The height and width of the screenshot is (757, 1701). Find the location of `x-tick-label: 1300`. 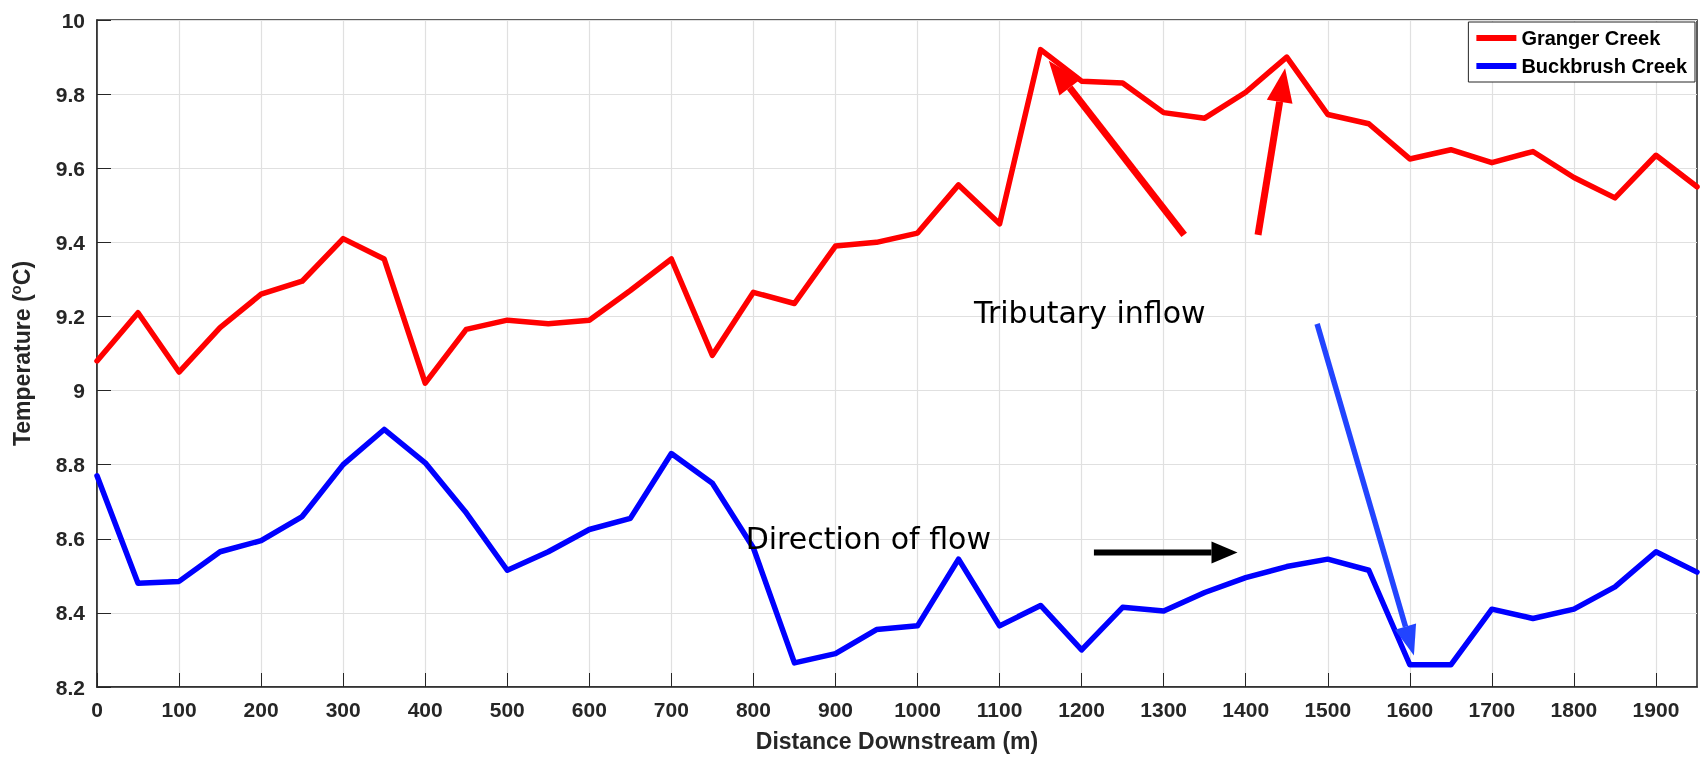

x-tick-label: 1300 is located at coordinates (1164, 709).